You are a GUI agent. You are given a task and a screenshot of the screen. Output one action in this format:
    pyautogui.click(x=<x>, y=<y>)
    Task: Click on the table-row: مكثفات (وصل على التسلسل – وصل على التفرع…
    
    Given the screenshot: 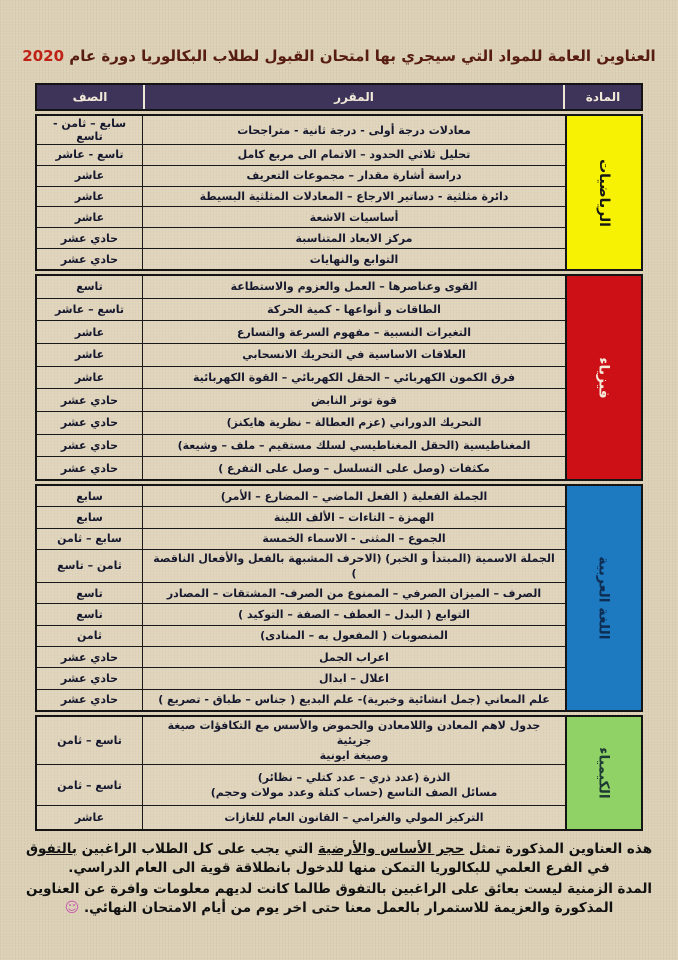 What is the action you would take?
    pyautogui.click(x=301, y=468)
    